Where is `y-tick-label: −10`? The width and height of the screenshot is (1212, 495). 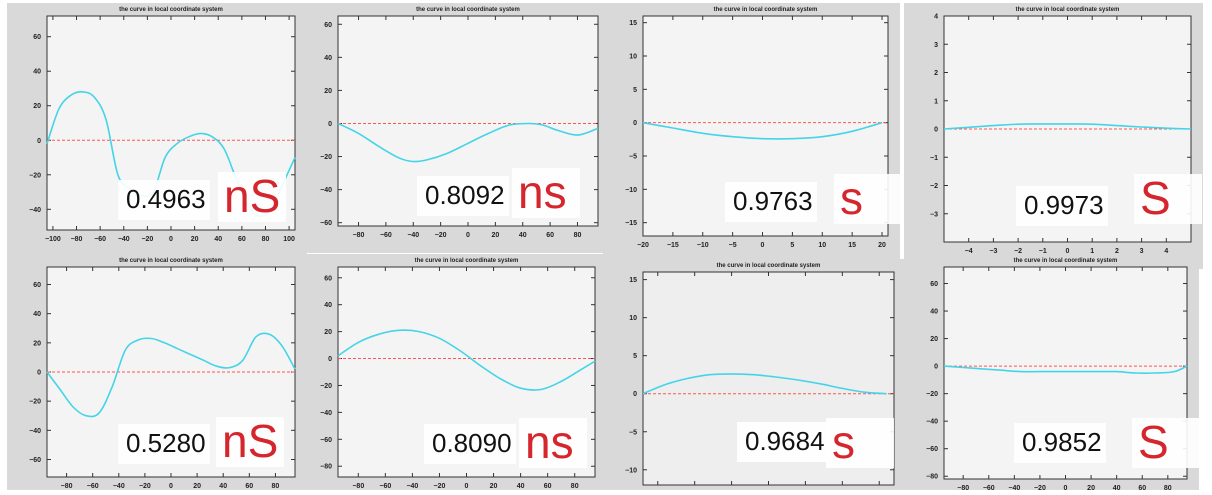
y-tick-label: −10 is located at coordinates (631, 190).